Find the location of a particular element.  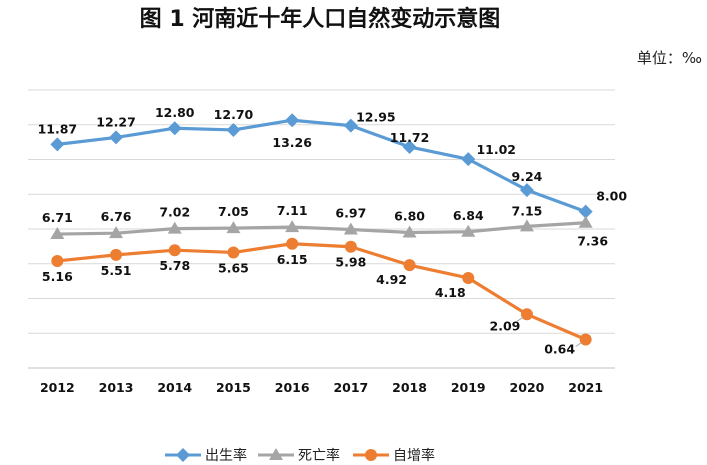

x-tick-label: 2017 is located at coordinates (350, 387).